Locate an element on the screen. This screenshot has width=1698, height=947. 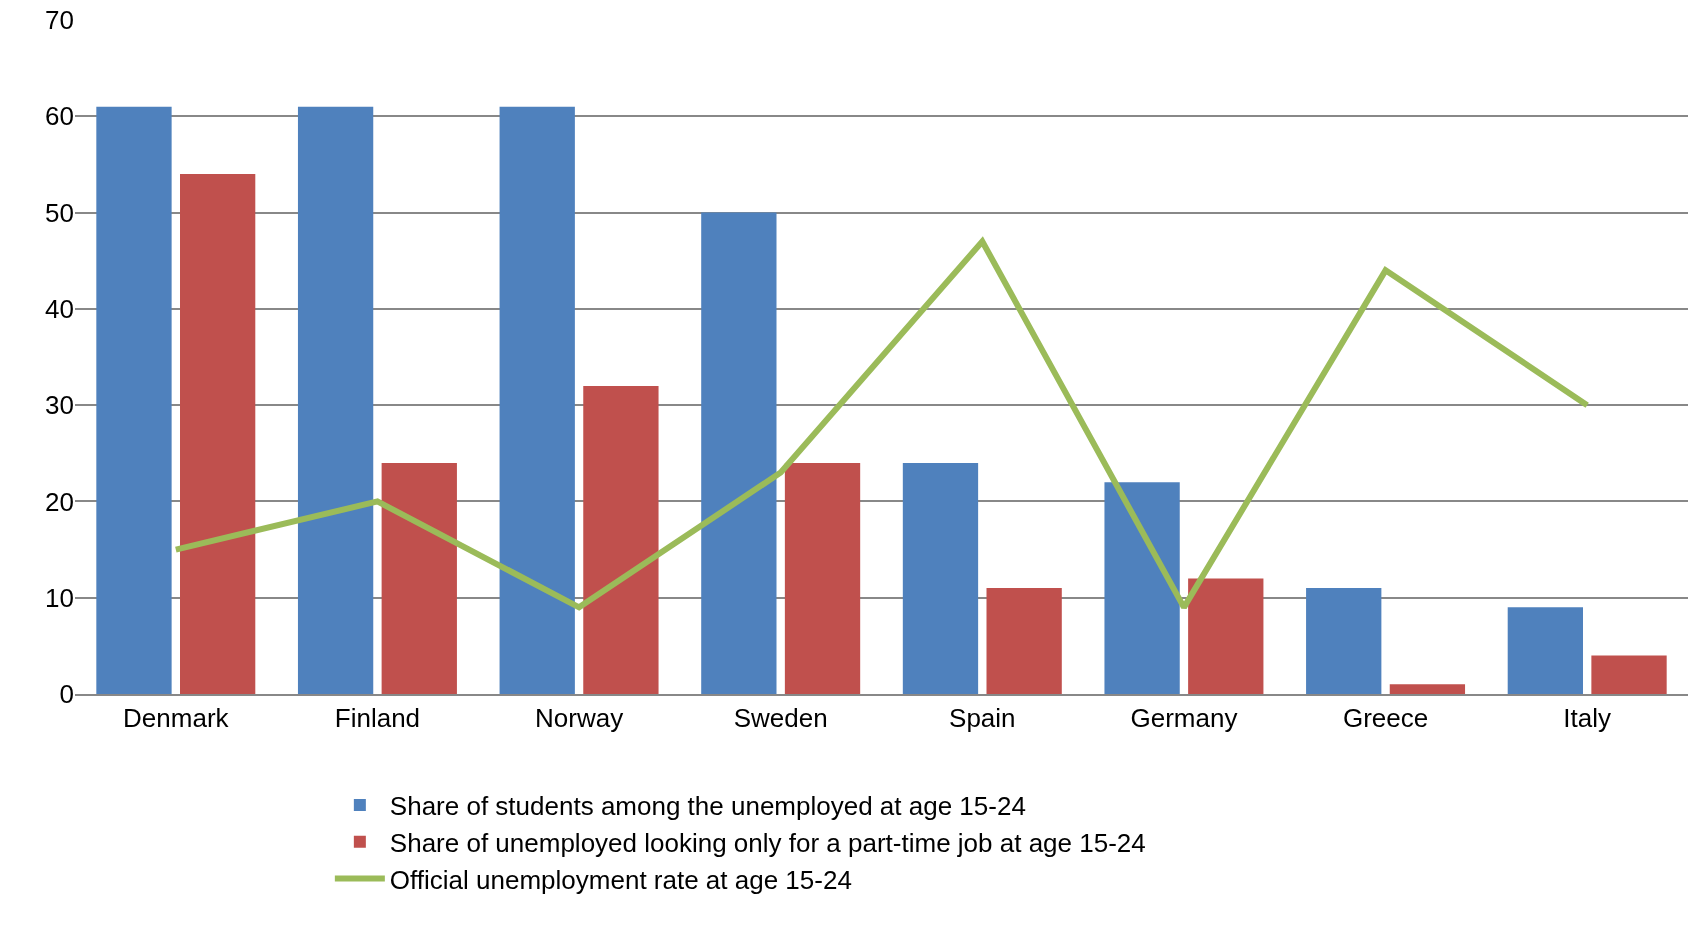
y-tick-label: 70 is located at coordinates (59, 20).